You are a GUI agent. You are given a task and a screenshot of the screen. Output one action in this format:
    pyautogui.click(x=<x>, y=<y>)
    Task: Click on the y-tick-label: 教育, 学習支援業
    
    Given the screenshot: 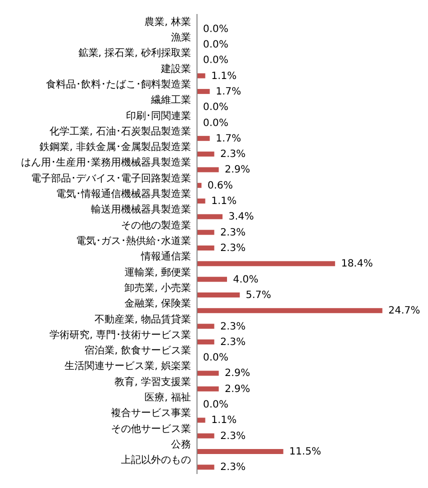 What is the action you would take?
    pyautogui.click(x=152, y=382)
    